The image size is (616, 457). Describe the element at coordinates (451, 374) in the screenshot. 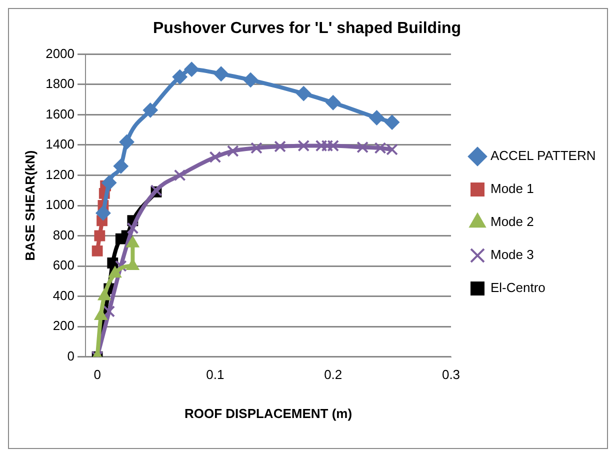

I see `x-tick-label: 0.3` at that location.